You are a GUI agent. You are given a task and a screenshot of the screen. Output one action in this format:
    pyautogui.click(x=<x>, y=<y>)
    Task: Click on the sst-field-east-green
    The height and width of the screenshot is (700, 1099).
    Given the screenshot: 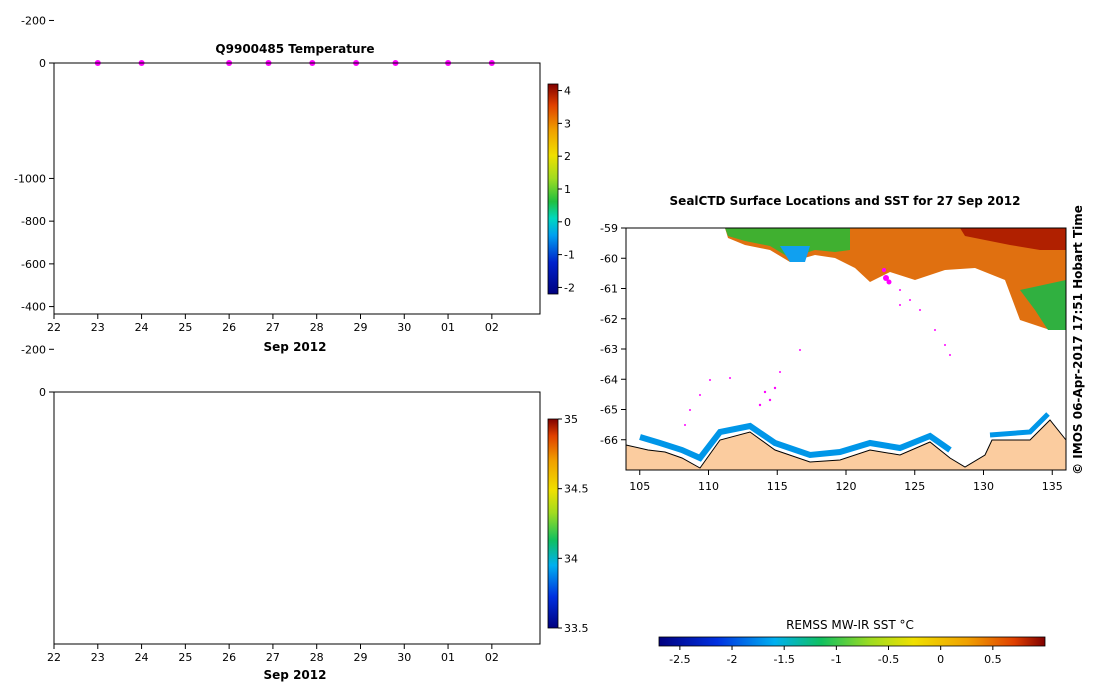 What is the action you would take?
    pyautogui.click(x=1043, y=305)
    